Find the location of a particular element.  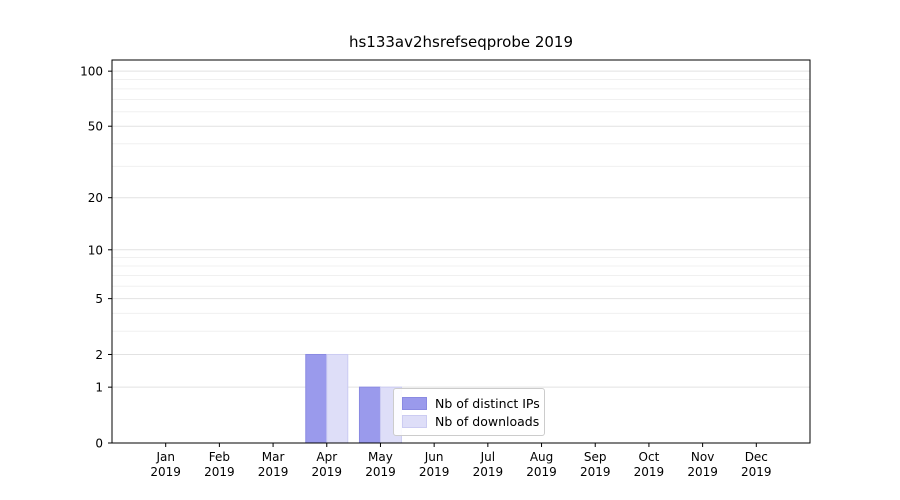

x-tick-label-month: Apr is located at coordinates (326, 457).